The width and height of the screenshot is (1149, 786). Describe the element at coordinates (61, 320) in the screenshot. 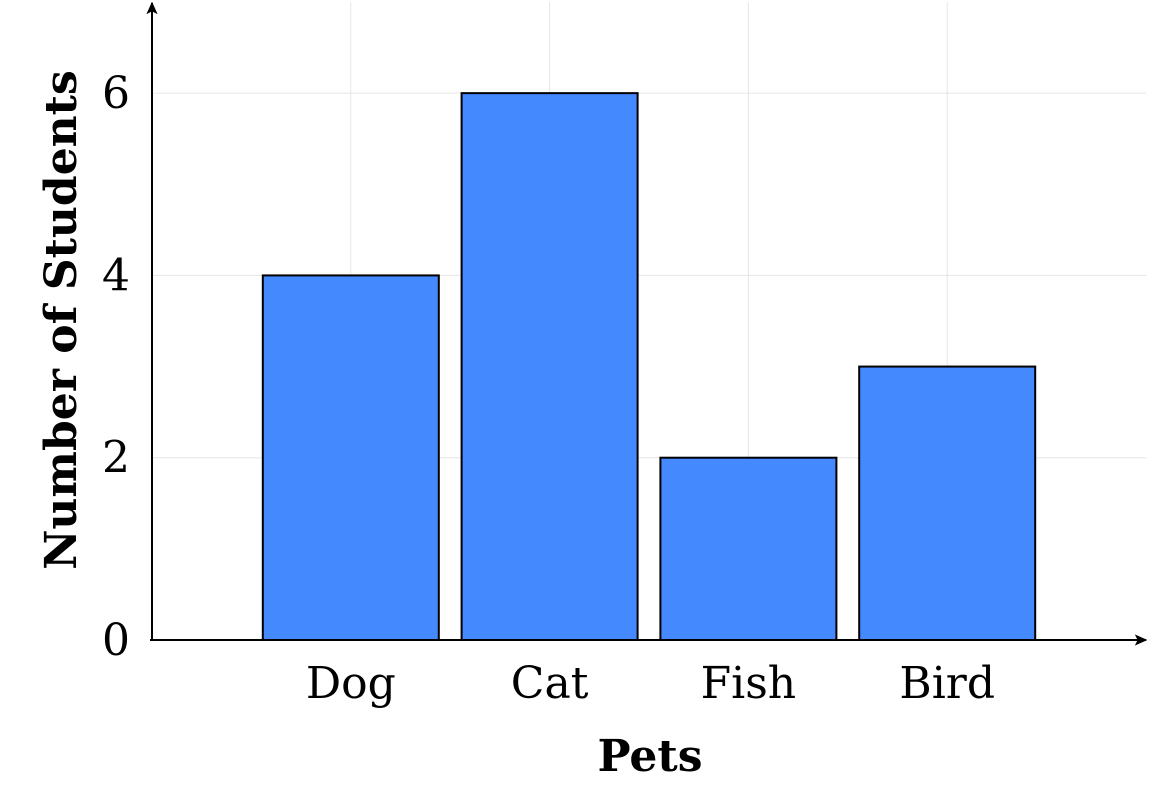

I see `y-axis-title: Number of Students` at that location.